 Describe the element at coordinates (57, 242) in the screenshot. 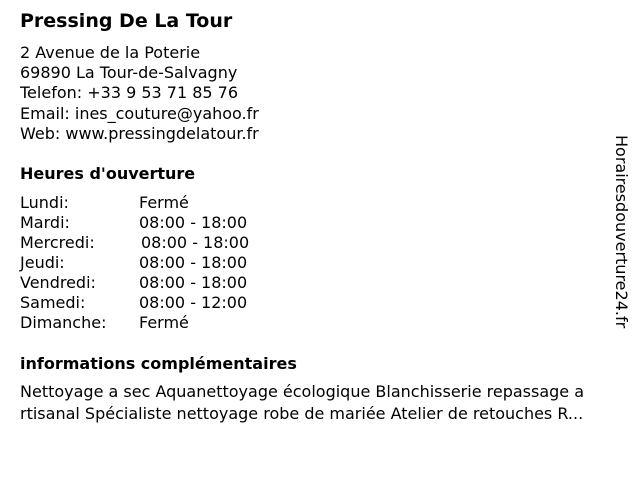

I see `day: Mercredi:` at that location.